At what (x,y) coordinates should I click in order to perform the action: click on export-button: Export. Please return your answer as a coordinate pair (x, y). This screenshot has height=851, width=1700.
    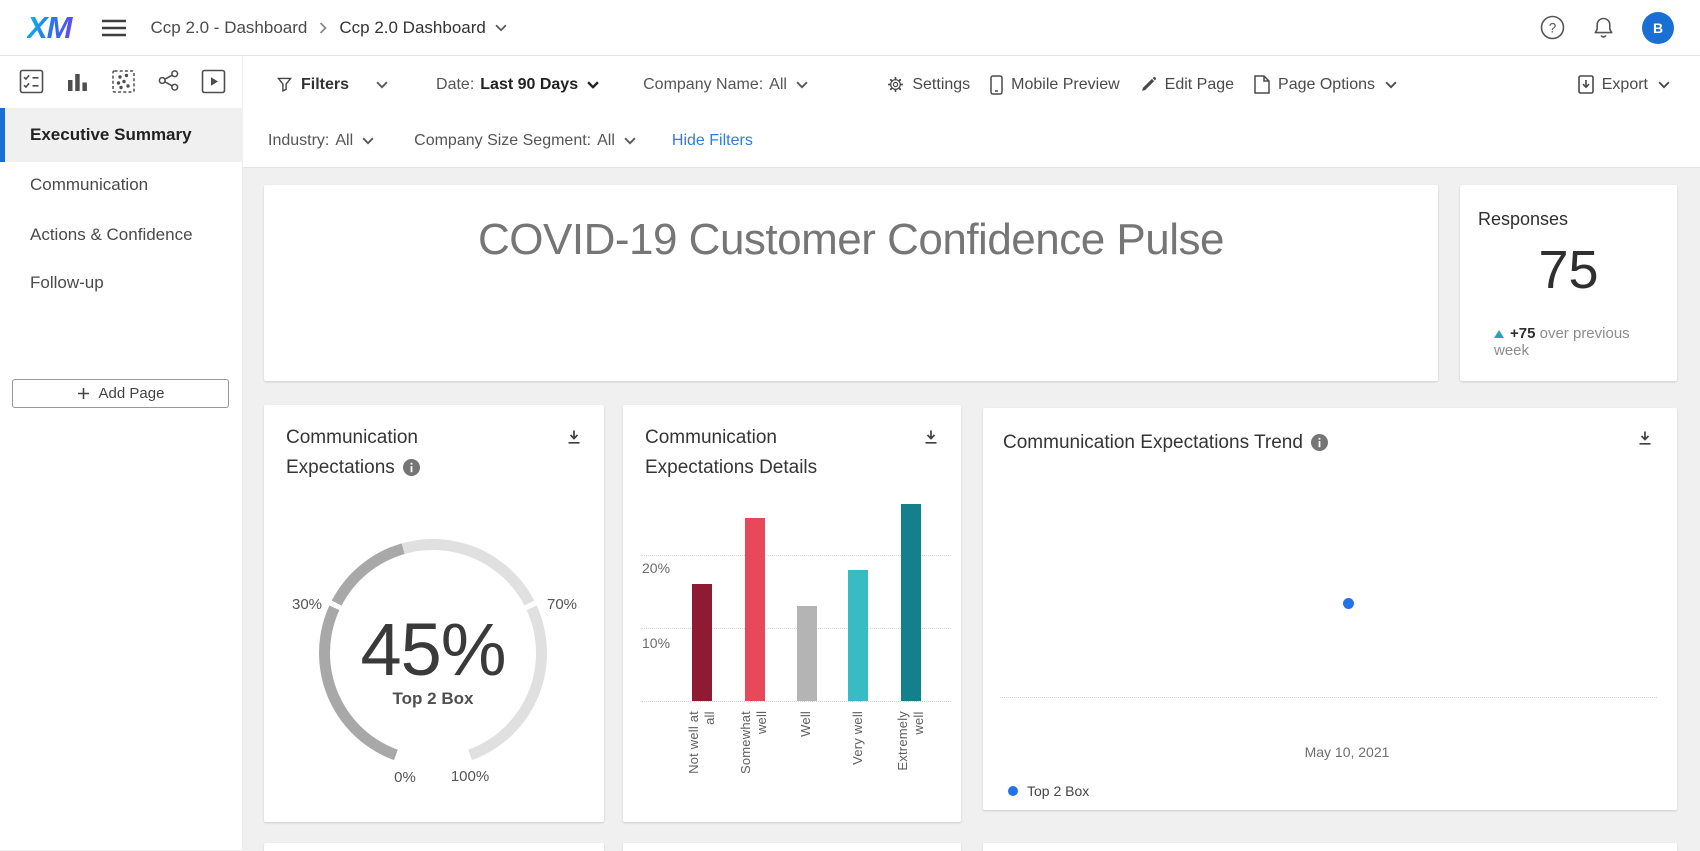
    Looking at the image, I should click on (1623, 84).